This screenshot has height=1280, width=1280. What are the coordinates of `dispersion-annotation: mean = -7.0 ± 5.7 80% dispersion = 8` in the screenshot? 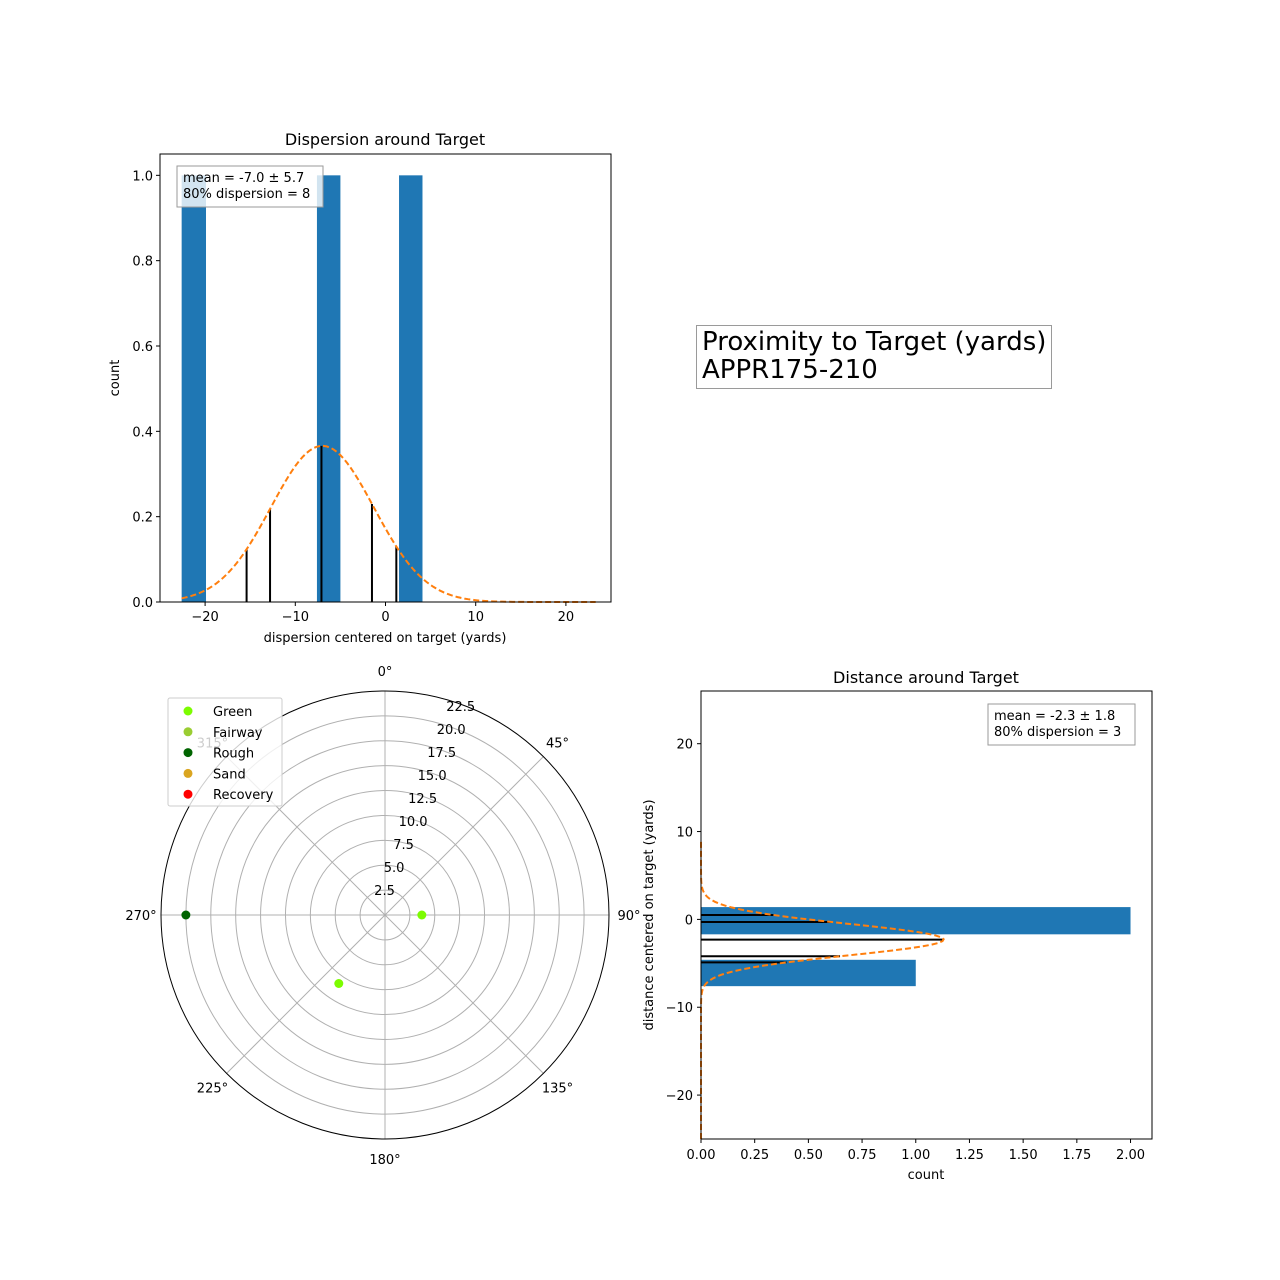 It's located at (250, 186).